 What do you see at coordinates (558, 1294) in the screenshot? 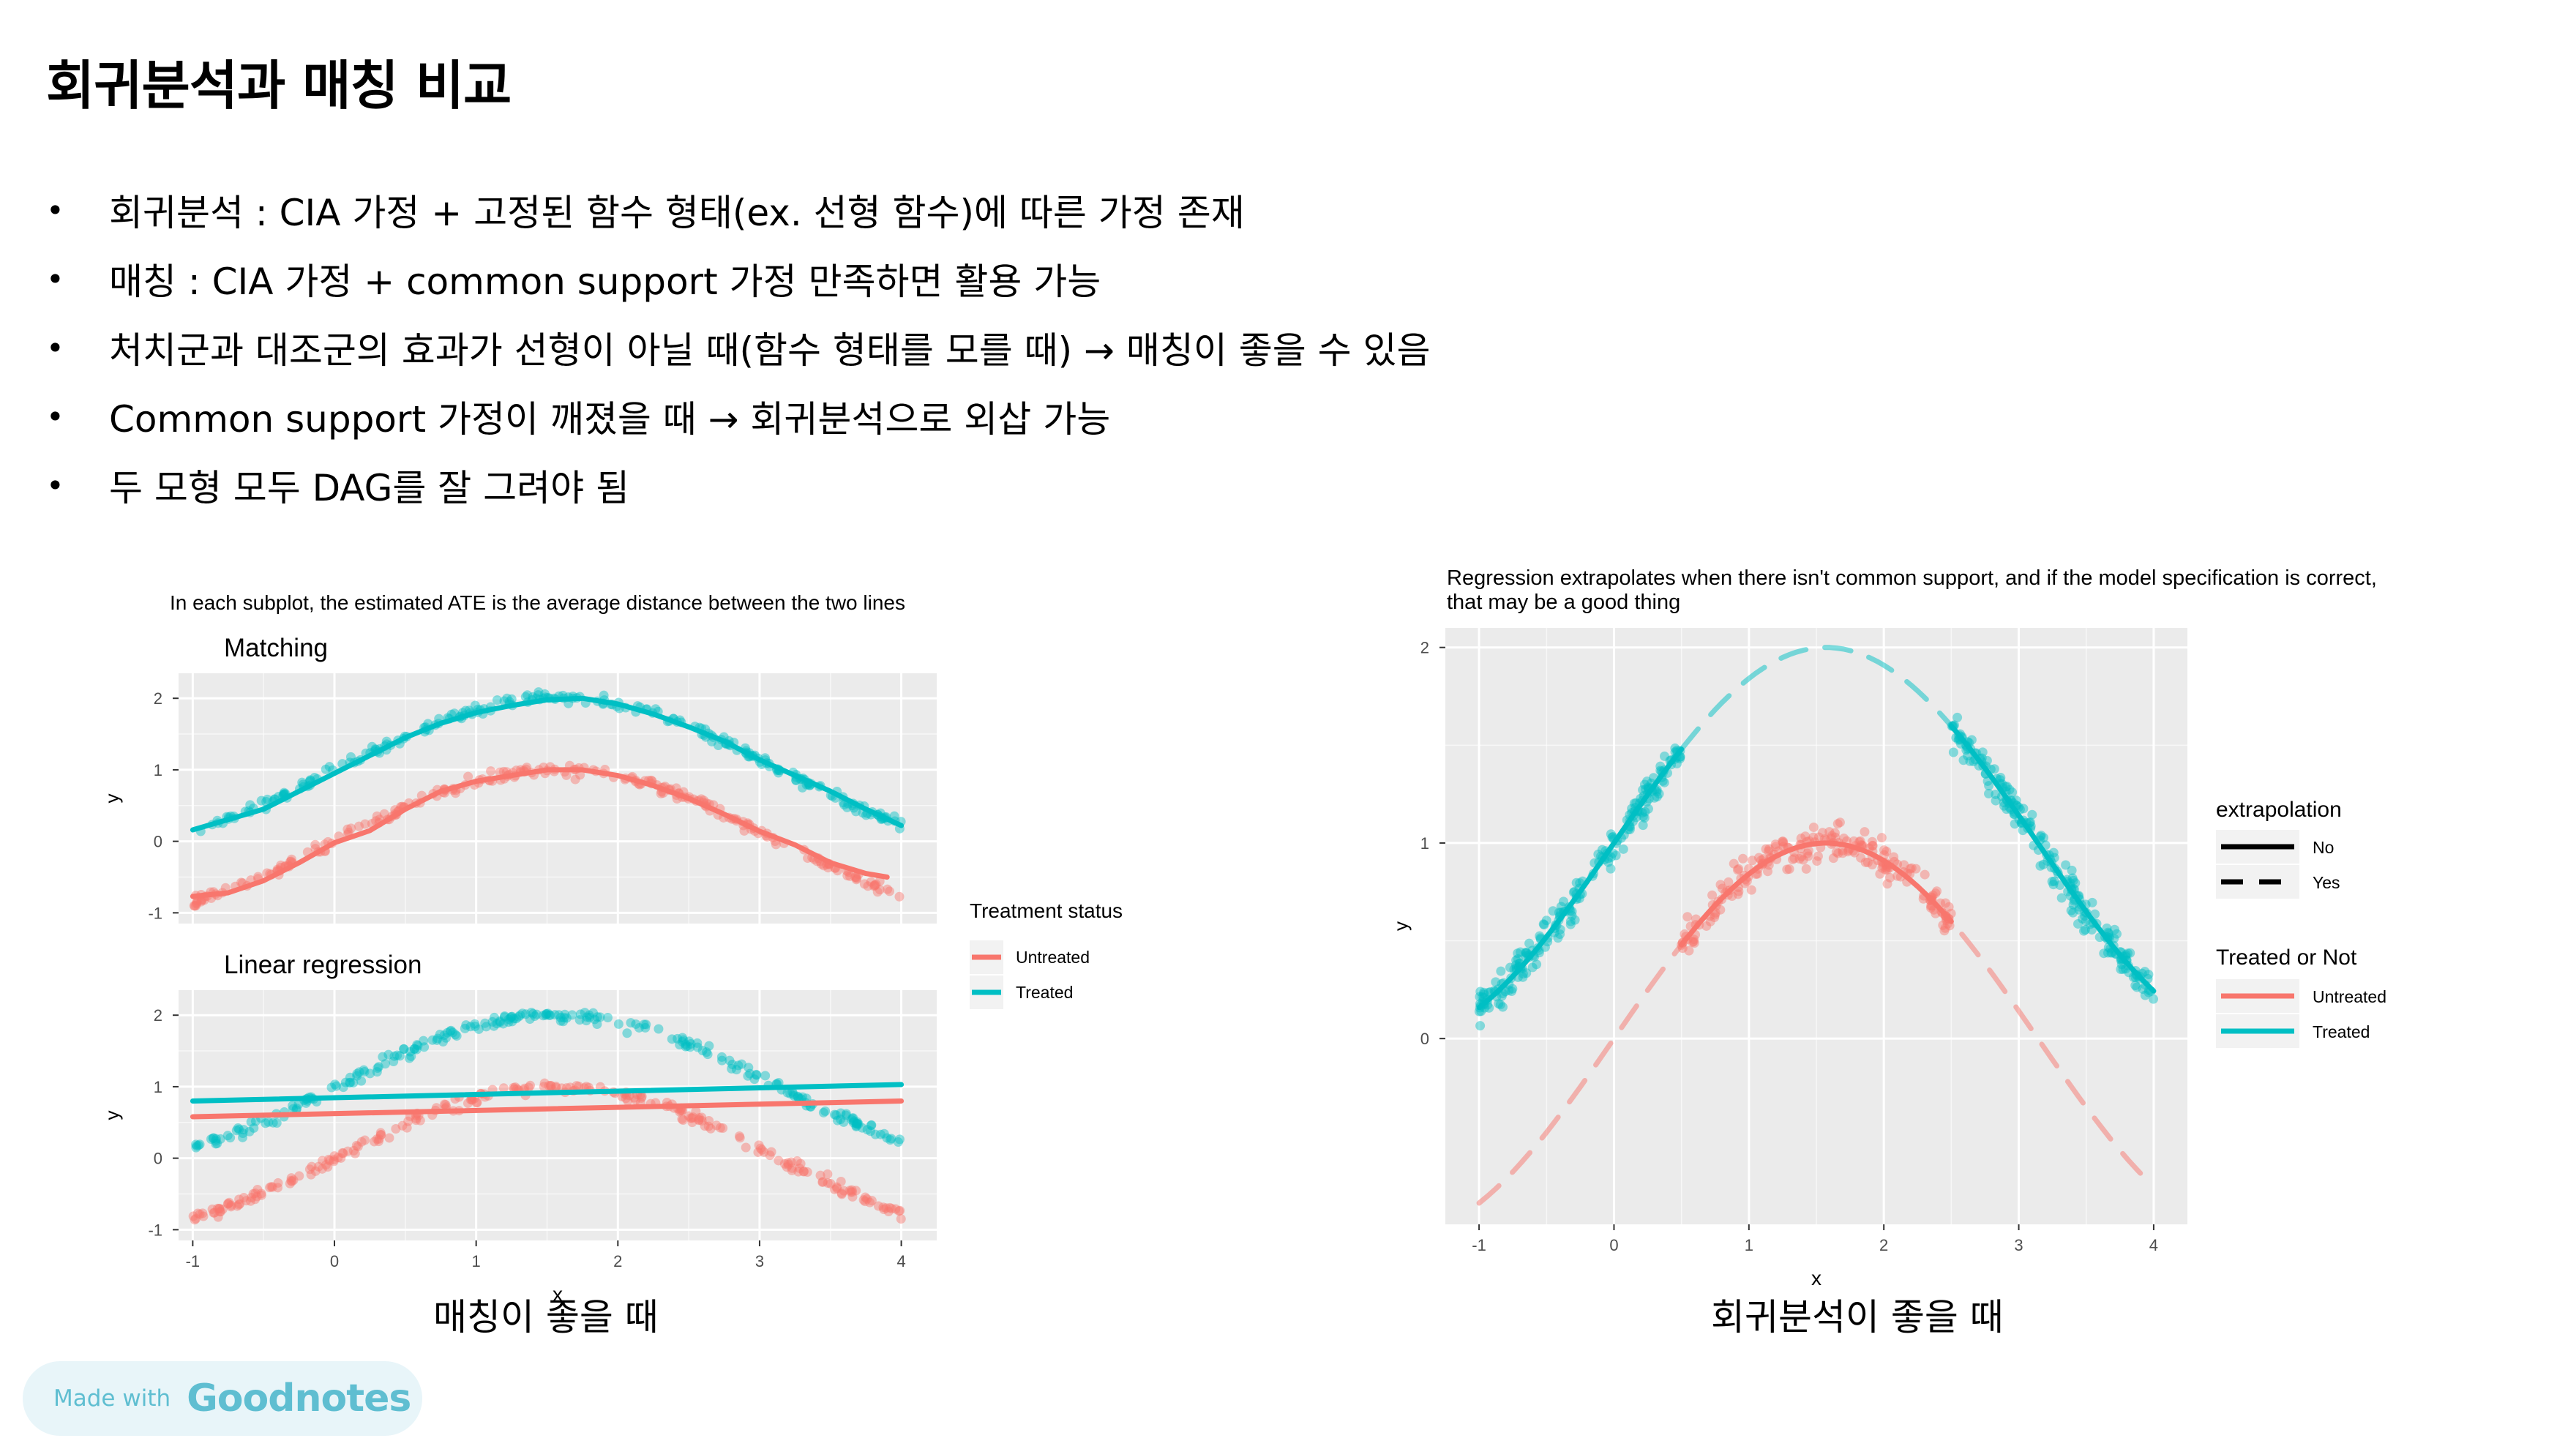
I see `x-axis-label: x` at bounding box center [558, 1294].